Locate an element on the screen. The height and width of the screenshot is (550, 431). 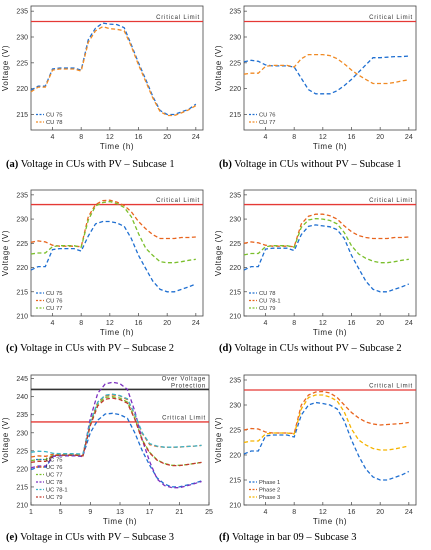
caption-e: (e) Voltage in CUs with PV – Subcase 3 is located at coordinates (90, 537).